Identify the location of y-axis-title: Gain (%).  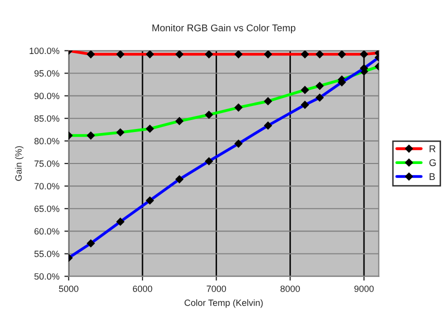
(19, 163).